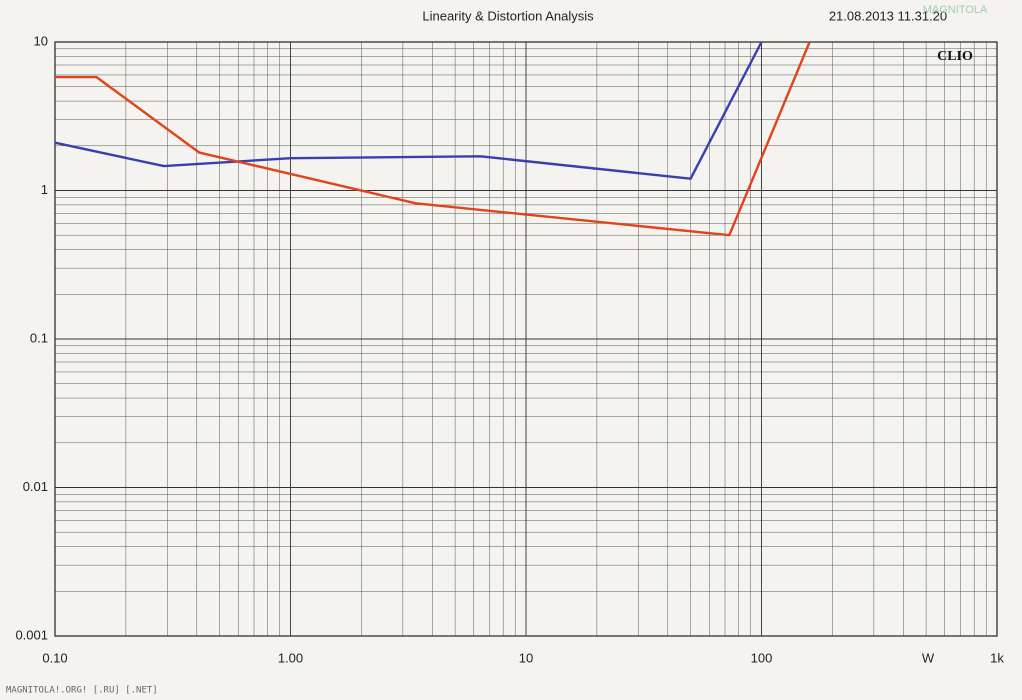 This screenshot has height=700, width=1022. What do you see at coordinates (35, 486) in the screenshot?
I see `y-tick-label: 0.01` at bounding box center [35, 486].